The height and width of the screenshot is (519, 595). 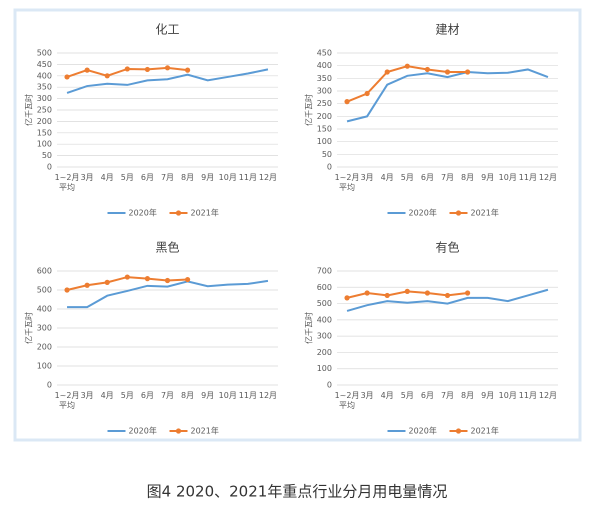 What do you see at coordinates (327, 154) in the screenshot?
I see `y-tick-label: 50` at bounding box center [327, 154].